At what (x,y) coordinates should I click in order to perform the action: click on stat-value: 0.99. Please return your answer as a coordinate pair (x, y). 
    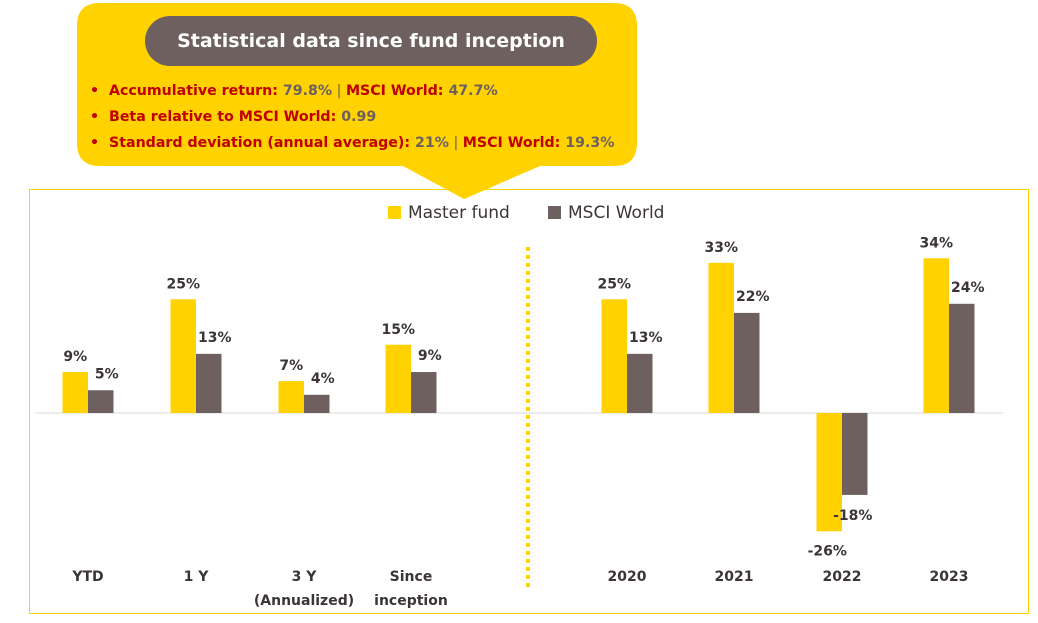
    Looking at the image, I should click on (359, 117).